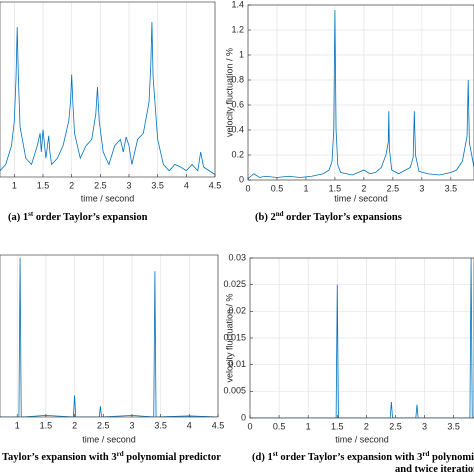 This screenshot has height=474, width=474. I want to click on caption-text: and twice iteration, so click(434, 469).